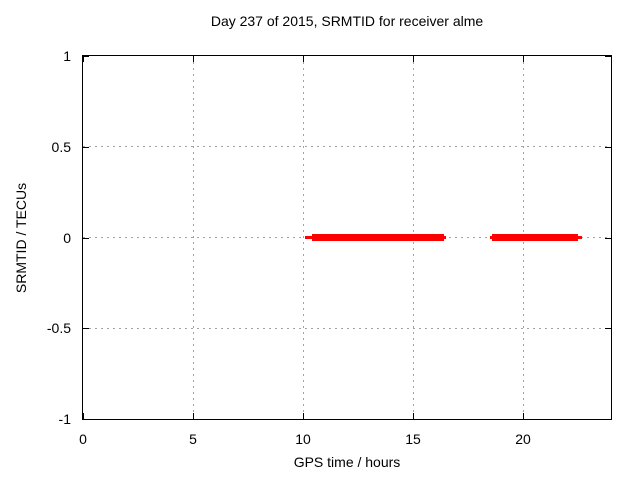  I want to click on x-tick-label: 20, so click(523, 439).